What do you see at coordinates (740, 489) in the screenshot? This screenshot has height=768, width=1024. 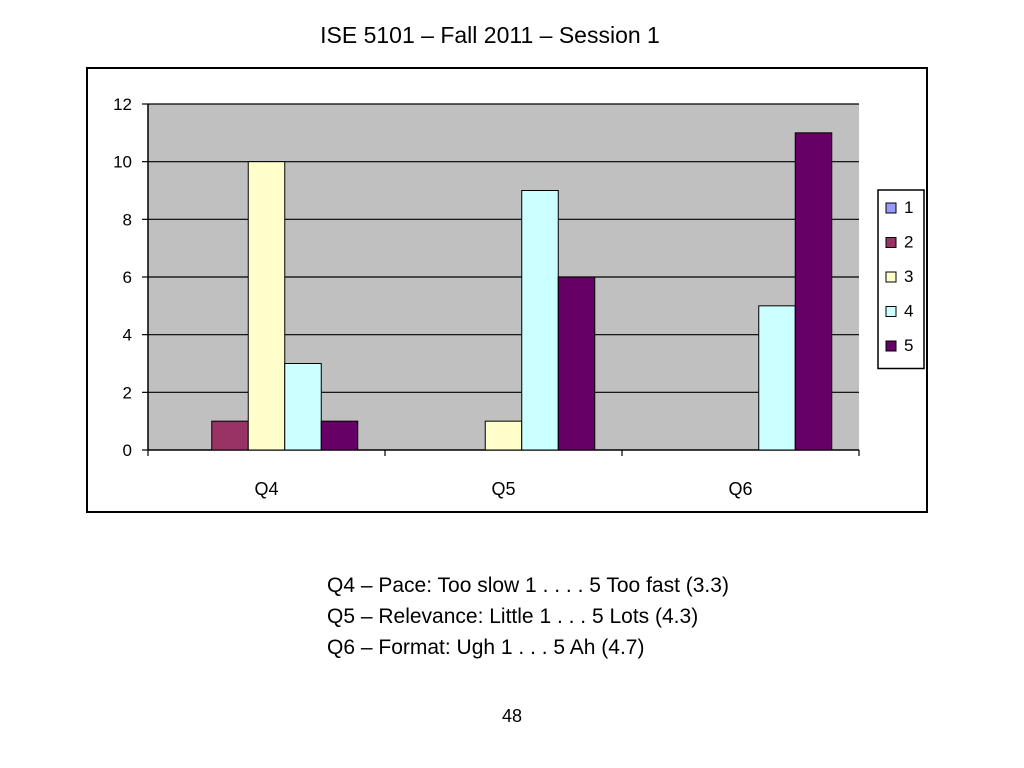 I see `x-tick-label: Q6` at bounding box center [740, 489].